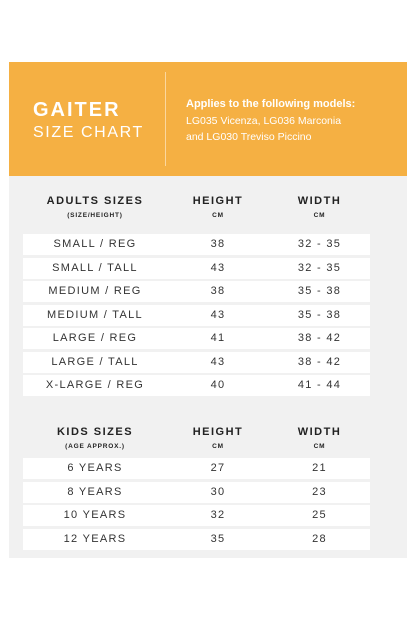 This screenshot has height=624, width=416. What do you see at coordinates (95, 244) in the screenshot?
I see `size-cell: SMALL / REG` at bounding box center [95, 244].